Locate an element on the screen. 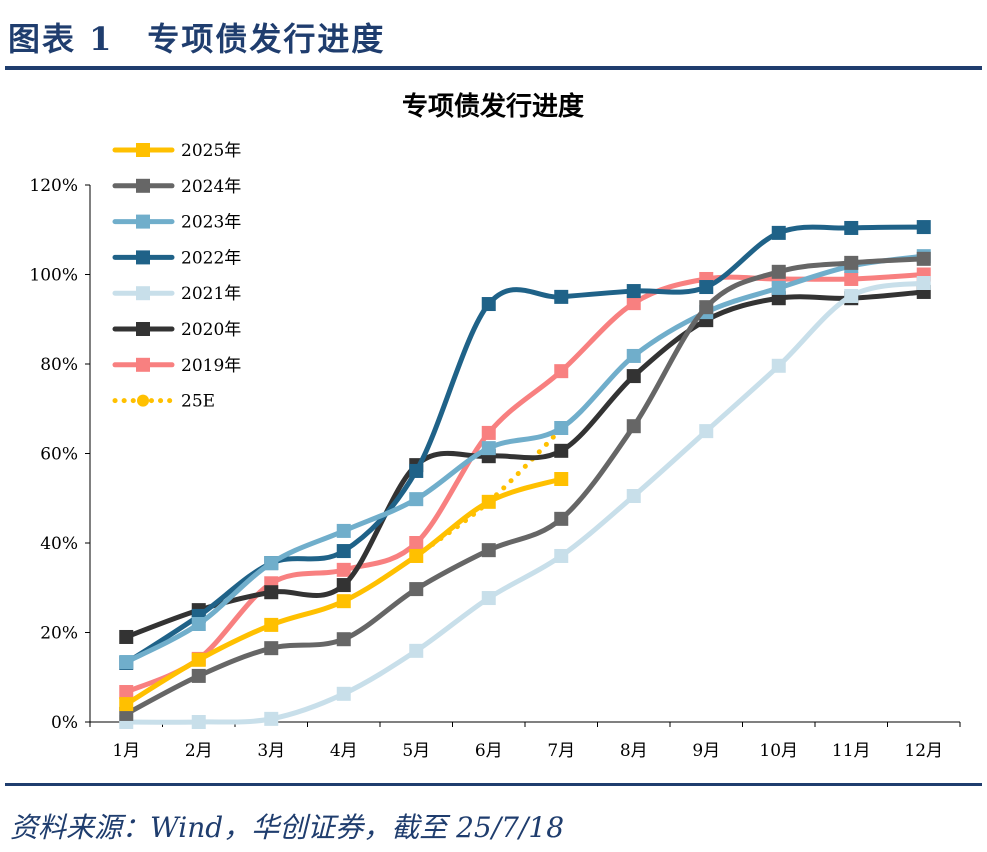  x-tick-label: 10月 is located at coordinates (778, 751).